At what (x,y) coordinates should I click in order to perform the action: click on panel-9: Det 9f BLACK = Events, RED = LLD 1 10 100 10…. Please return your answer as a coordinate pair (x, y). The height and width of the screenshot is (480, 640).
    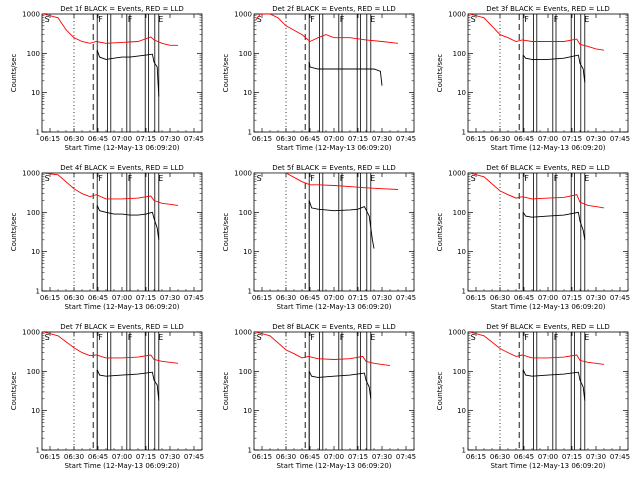
    Looking at the image, I should click on (533, 396).